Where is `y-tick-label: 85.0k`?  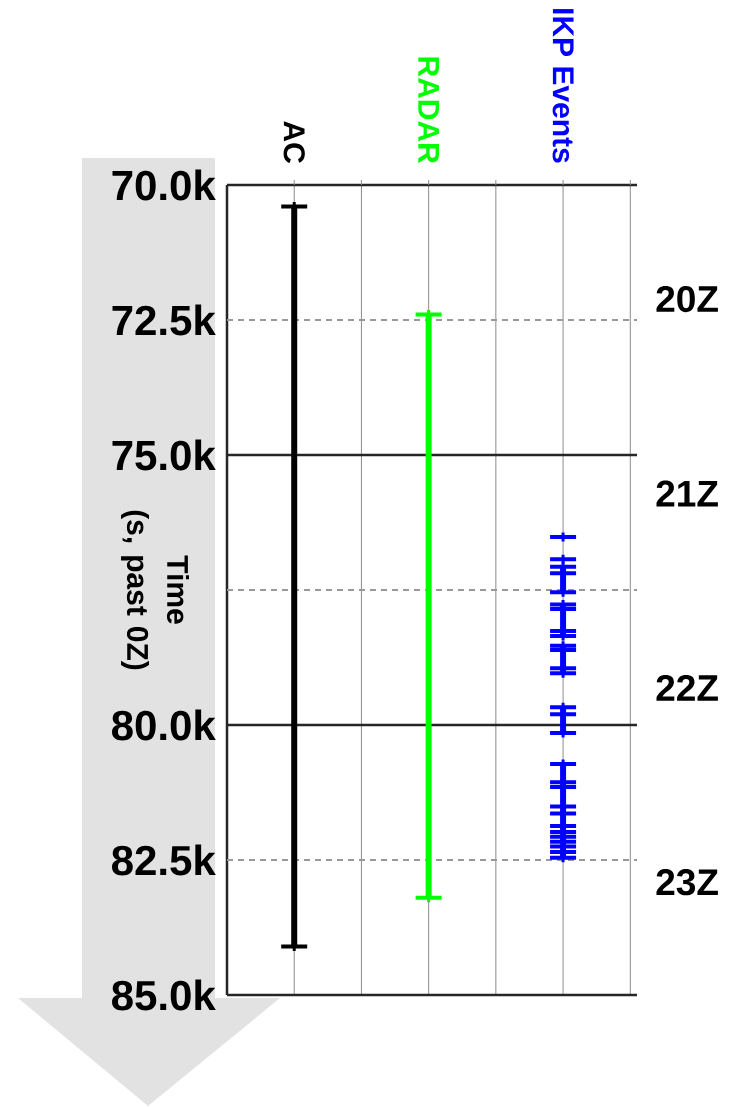
y-tick-label: 85.0k is located at coordinates (164, 995).